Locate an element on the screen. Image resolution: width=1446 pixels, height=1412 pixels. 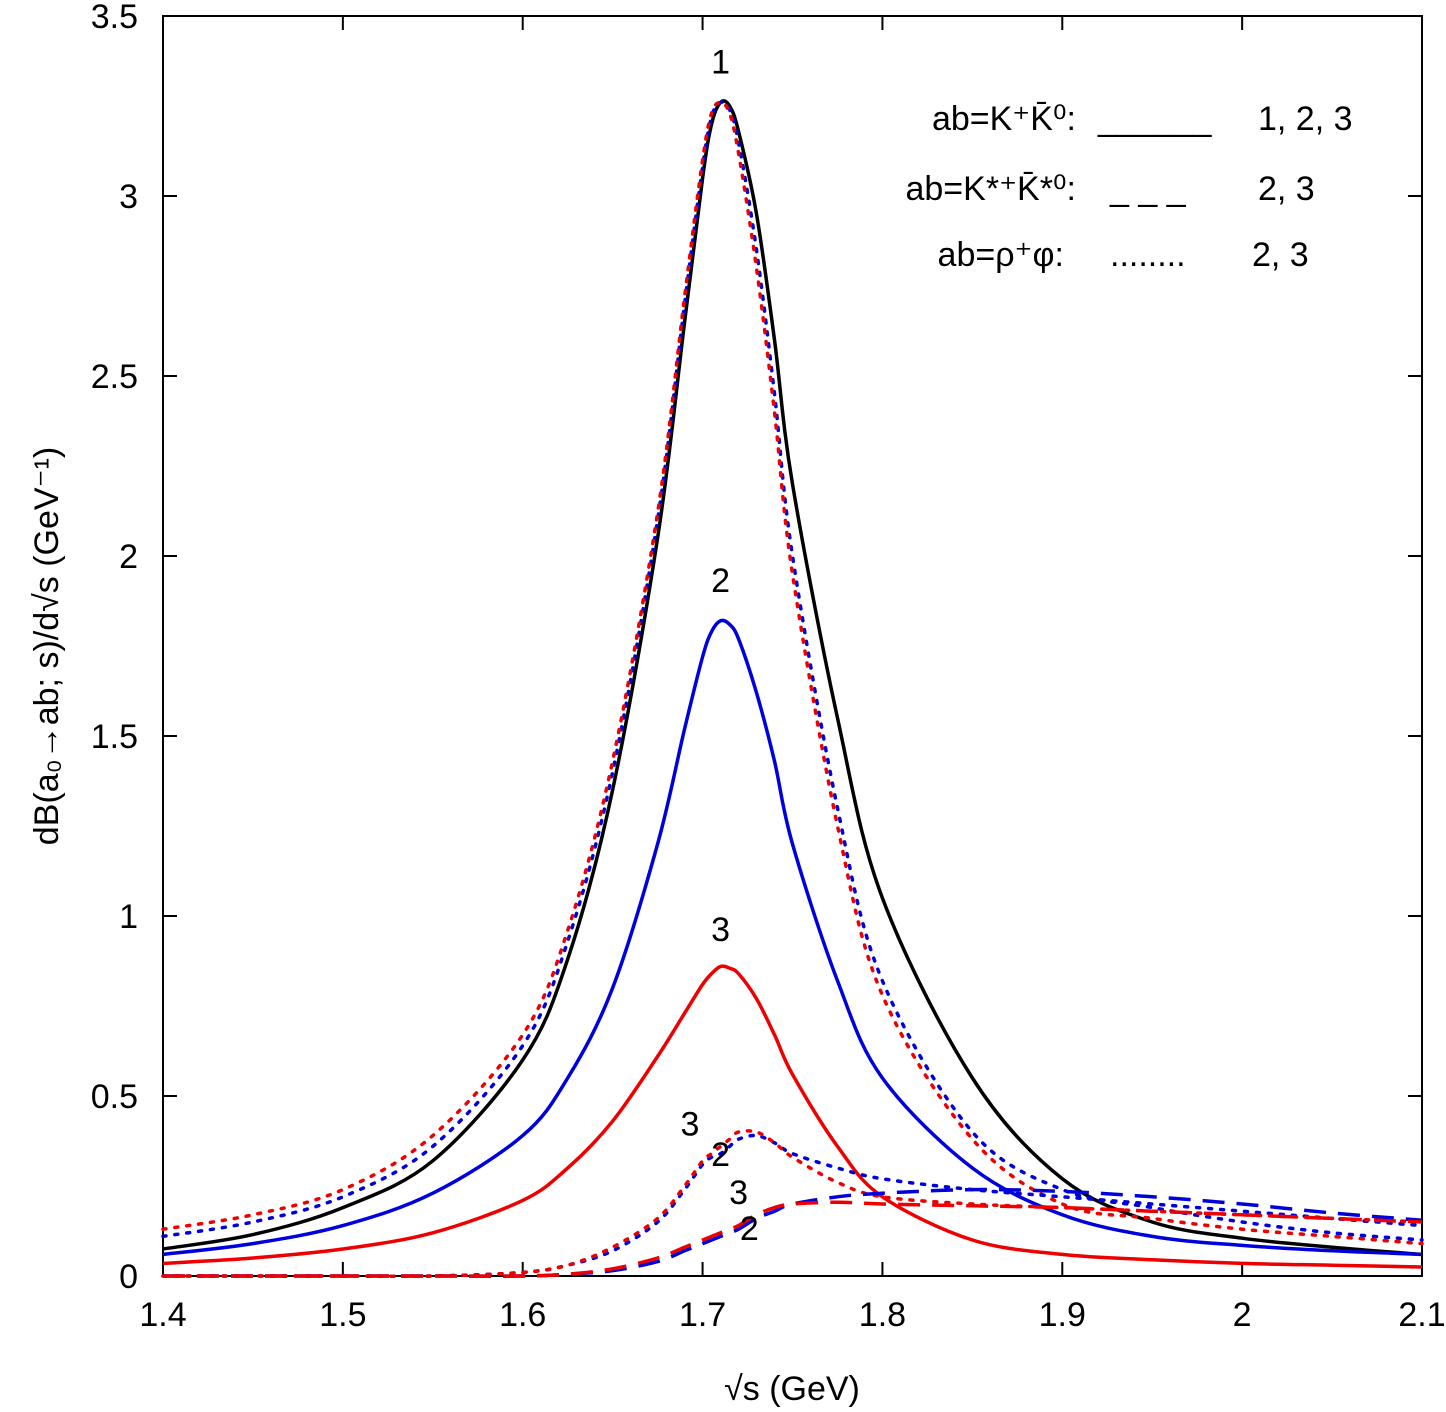
legend-label: ab=K⁺K̄⁰: is located at coordinates (1004, 119).